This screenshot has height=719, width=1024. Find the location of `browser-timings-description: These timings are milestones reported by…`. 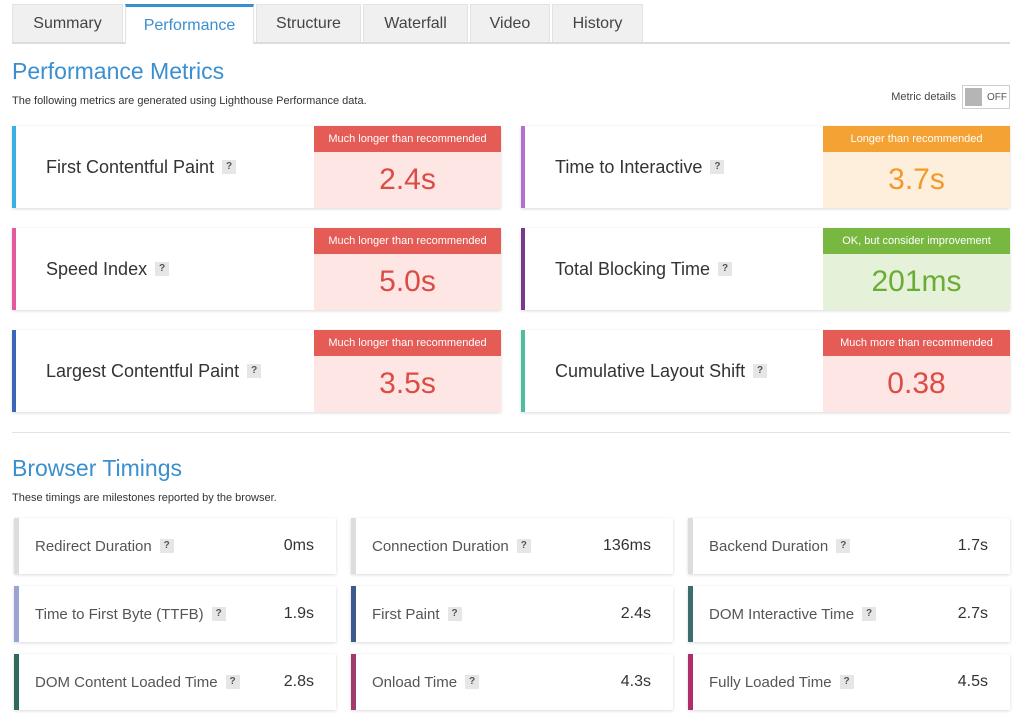

browser-timings-description: These timings are milestones reported by… is located at coordinates (144, 498).